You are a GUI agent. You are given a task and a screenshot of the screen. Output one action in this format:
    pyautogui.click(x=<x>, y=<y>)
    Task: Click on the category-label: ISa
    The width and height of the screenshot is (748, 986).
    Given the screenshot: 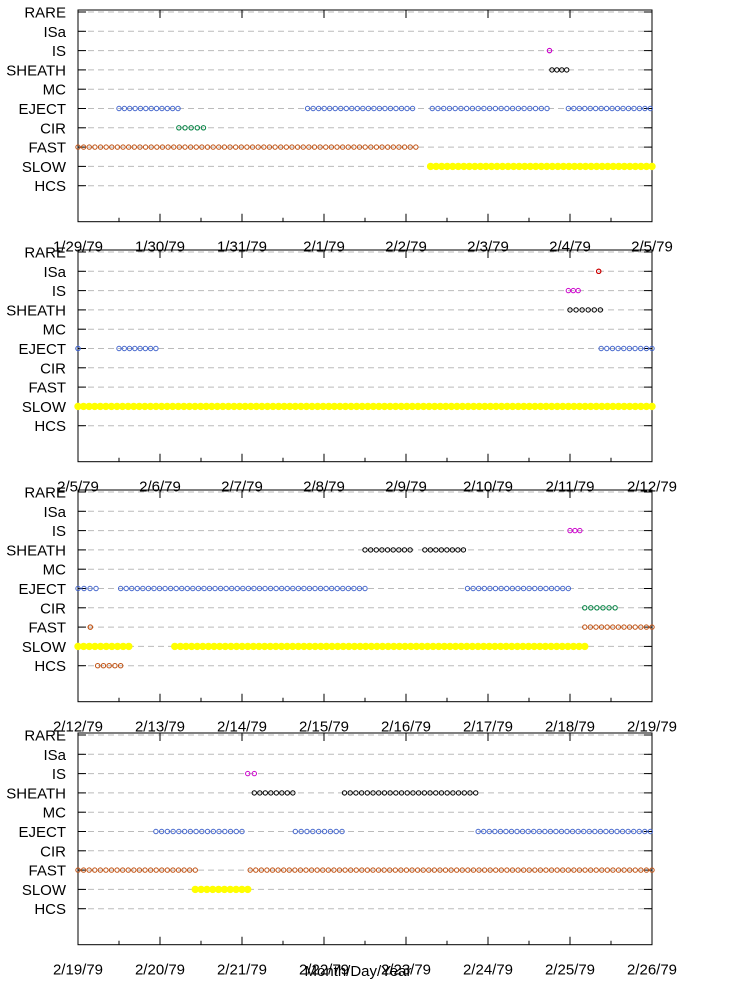 What is the action you would take?
    pyautogui.click(x=54, y=32)
    